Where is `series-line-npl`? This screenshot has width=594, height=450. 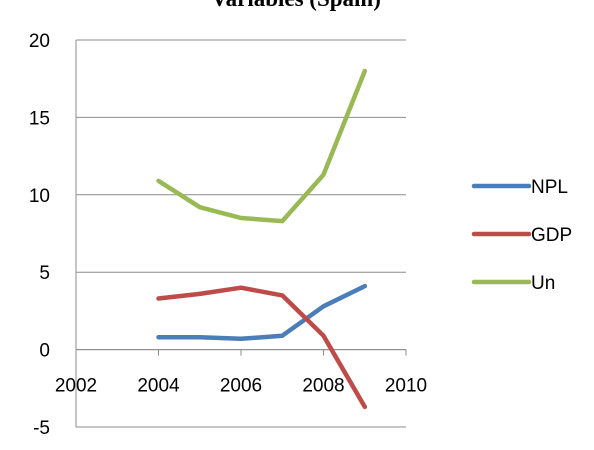
series-line-npl is located at coordinates (262, 312).